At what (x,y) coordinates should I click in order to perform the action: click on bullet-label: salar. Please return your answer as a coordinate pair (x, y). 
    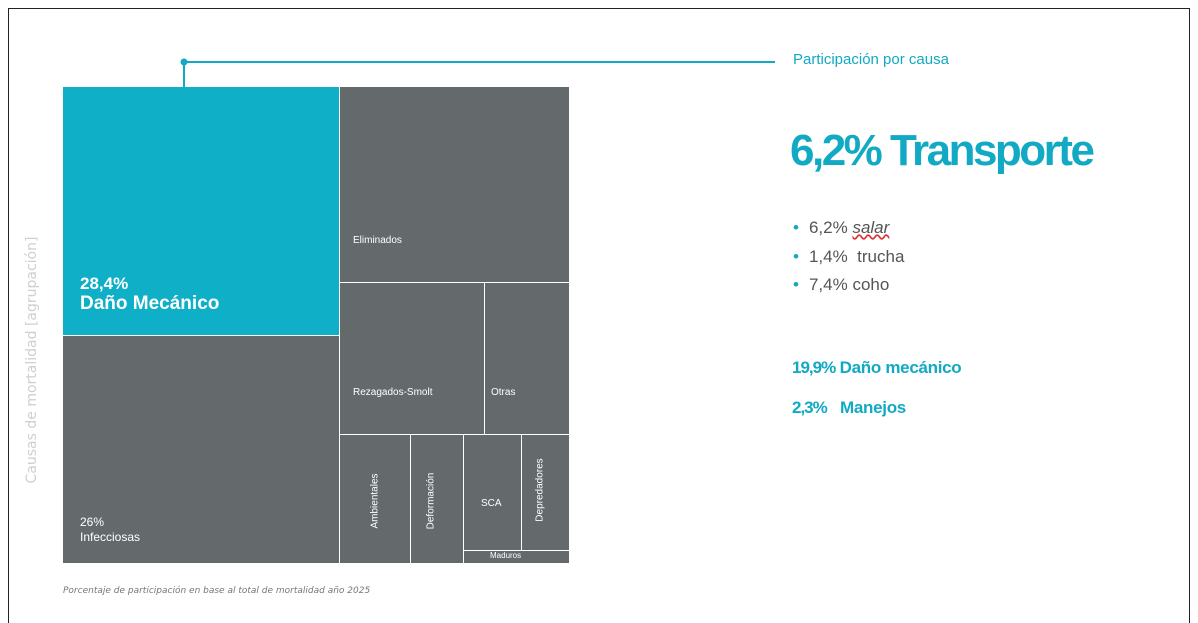
    Looking at the image, I should click on (871, 227).